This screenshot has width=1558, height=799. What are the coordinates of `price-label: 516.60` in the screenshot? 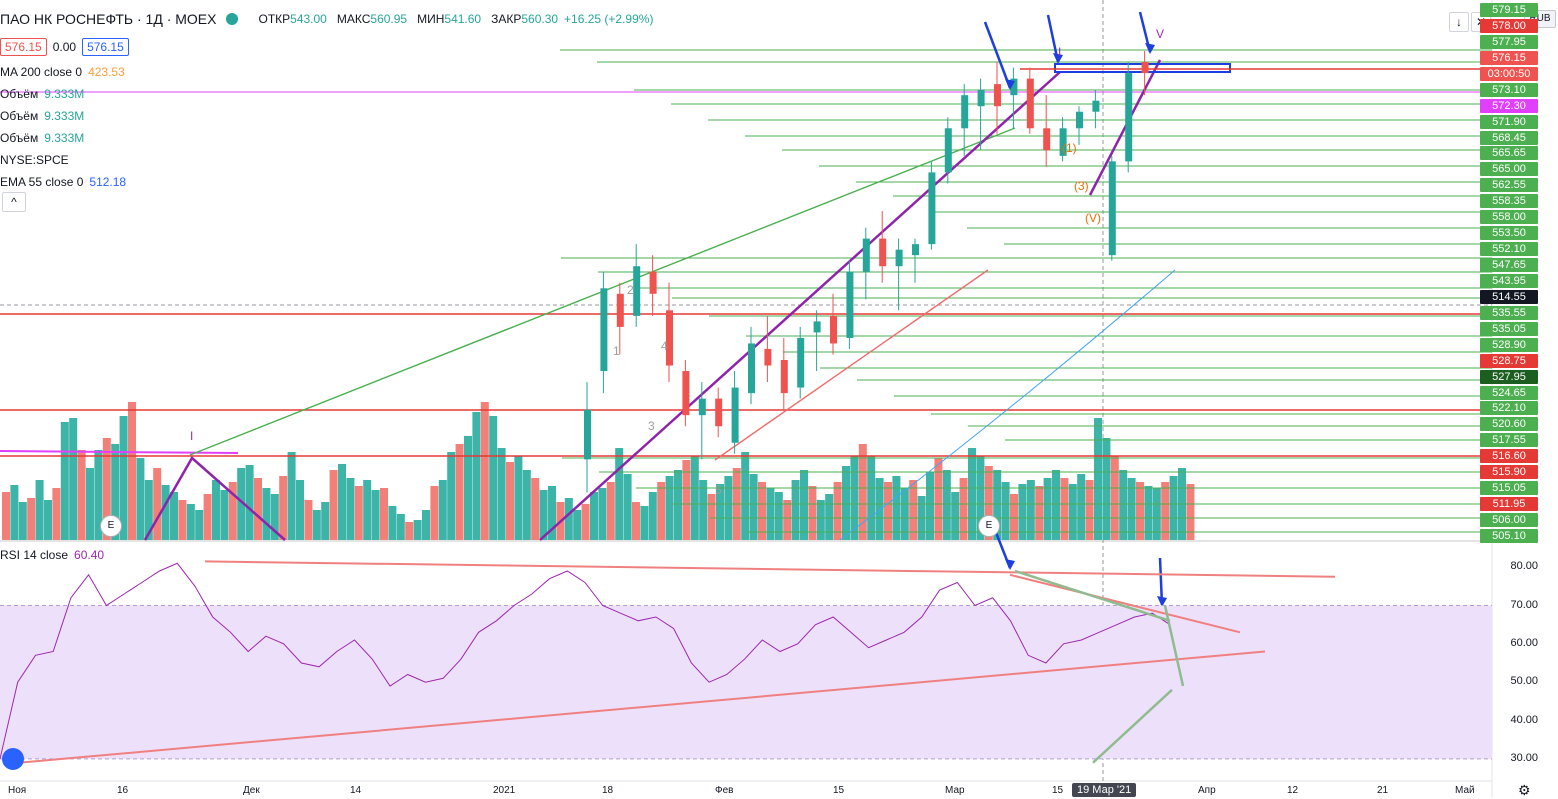 It's located at (1509, 456).